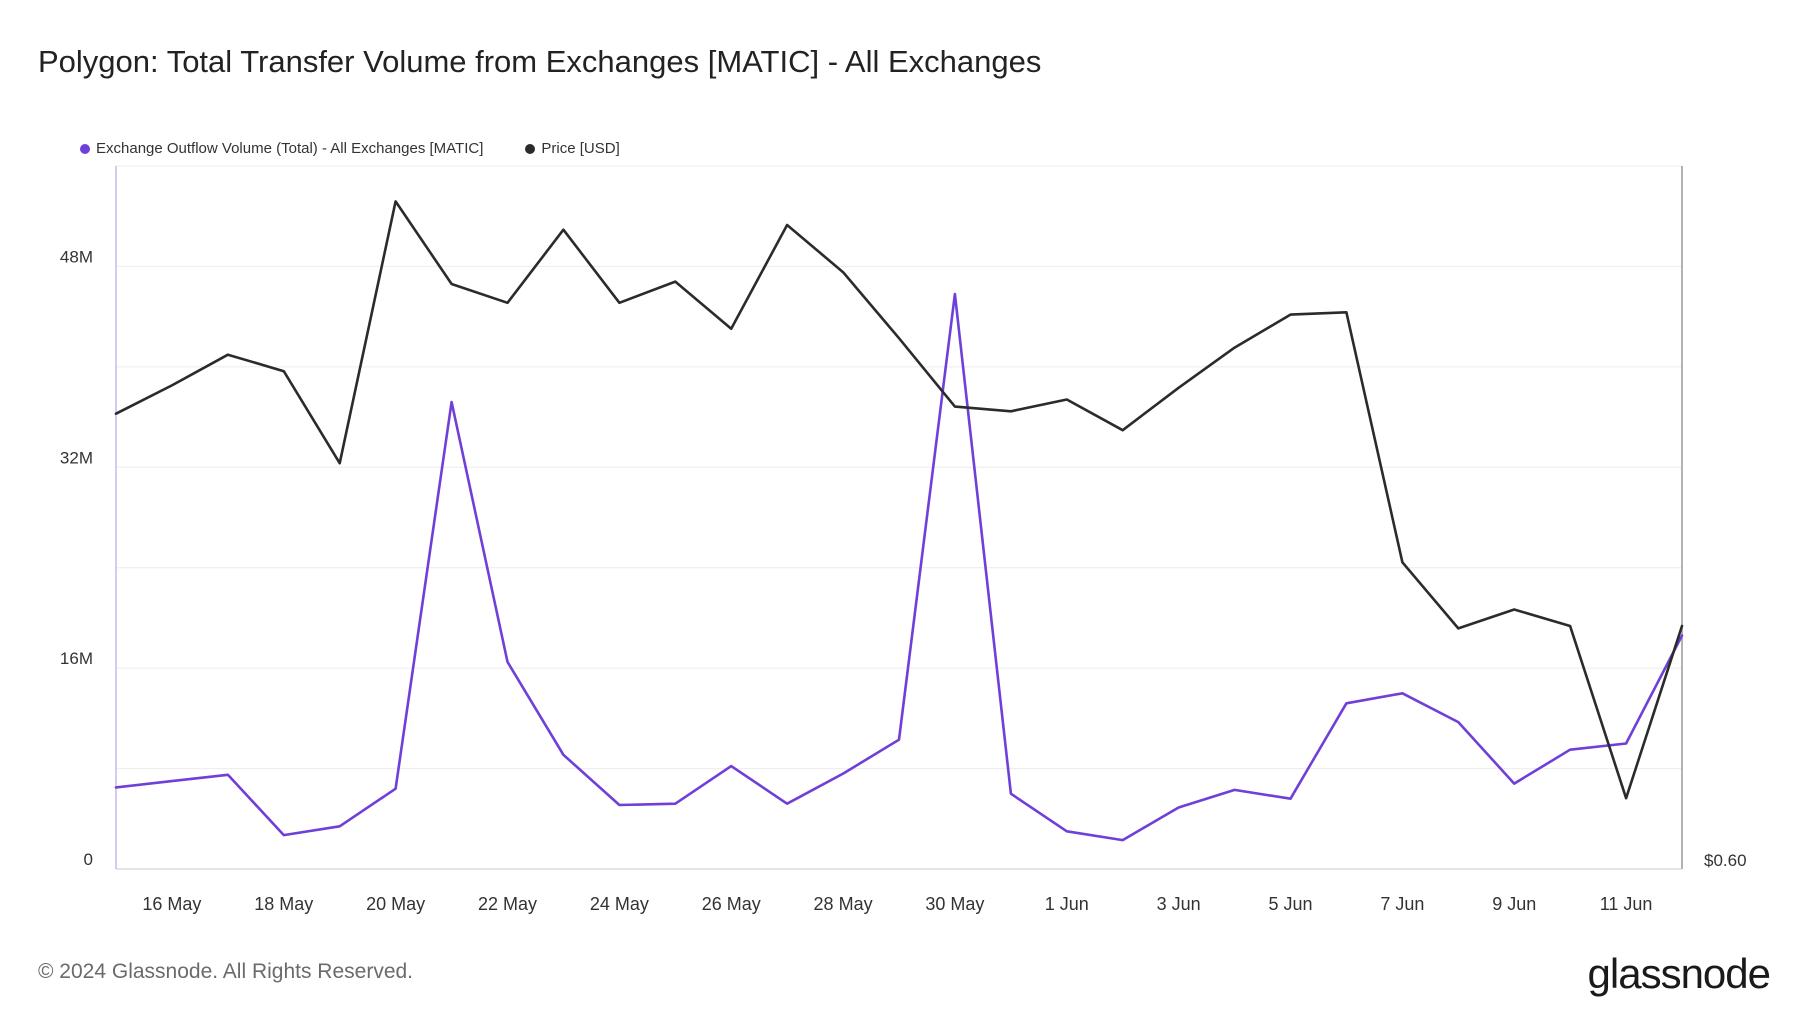 This screenshot has width=1800, height=1013. I want to click on x-tick-label: 30 May, so click(954, 904).